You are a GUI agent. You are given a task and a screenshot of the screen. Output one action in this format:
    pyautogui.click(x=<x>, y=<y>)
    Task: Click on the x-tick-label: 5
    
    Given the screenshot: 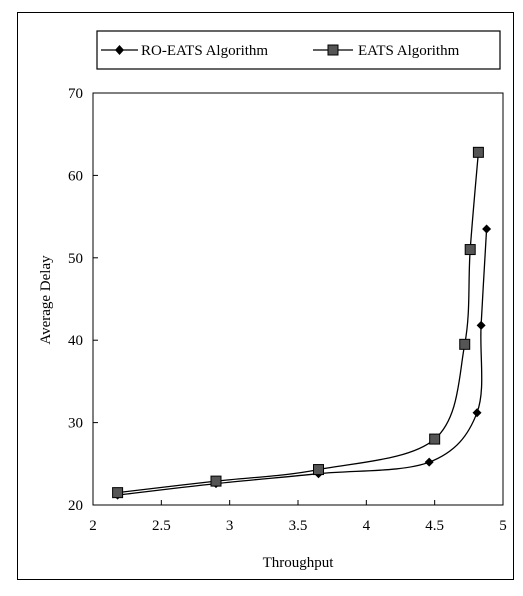 What is the action you would take?
    pyautogui.click(x=503, y=526)
    